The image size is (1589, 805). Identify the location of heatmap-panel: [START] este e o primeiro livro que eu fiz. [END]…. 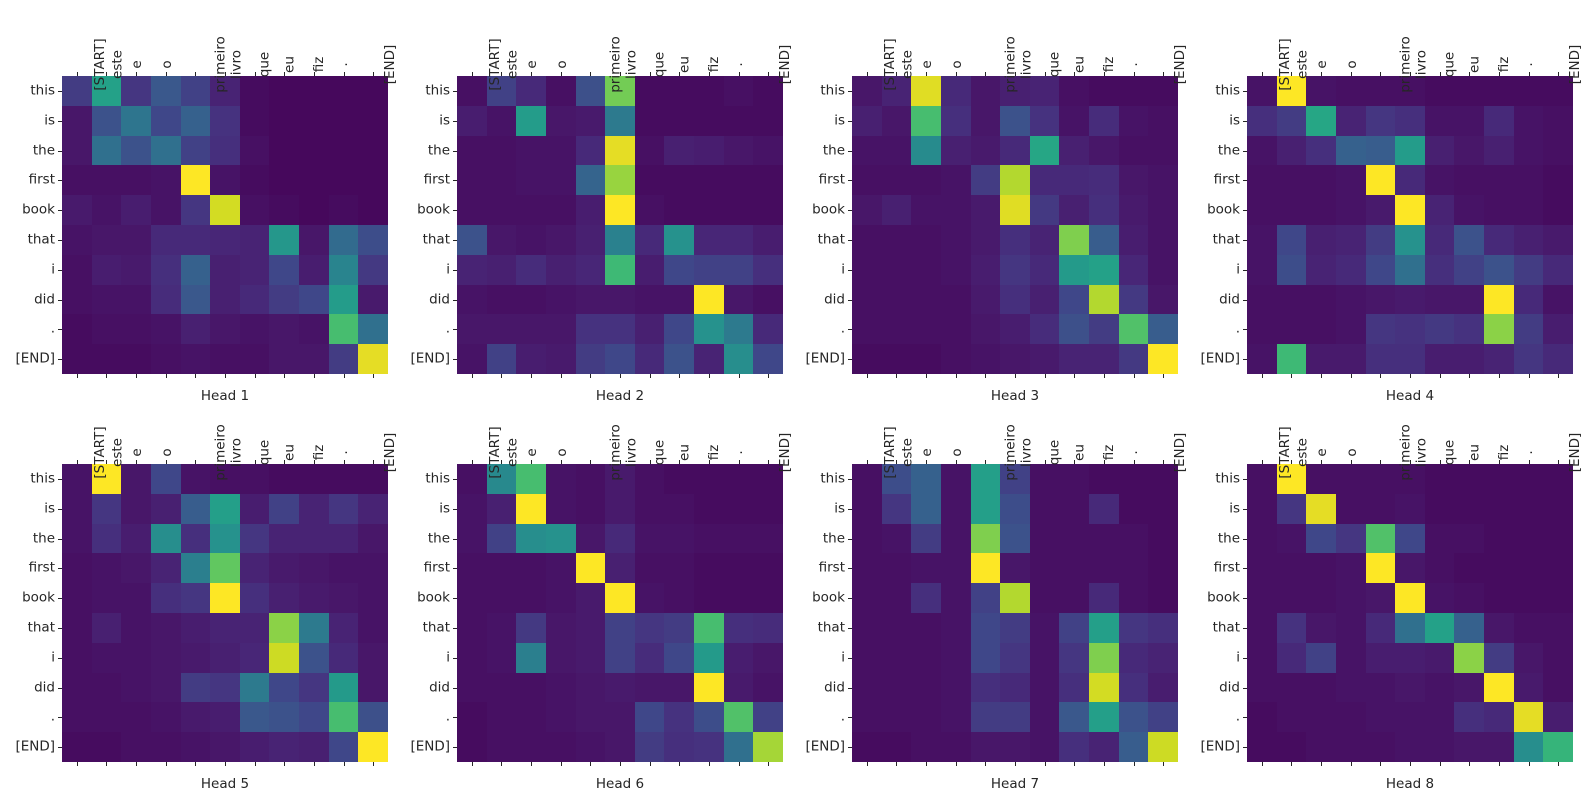
(996, 608).